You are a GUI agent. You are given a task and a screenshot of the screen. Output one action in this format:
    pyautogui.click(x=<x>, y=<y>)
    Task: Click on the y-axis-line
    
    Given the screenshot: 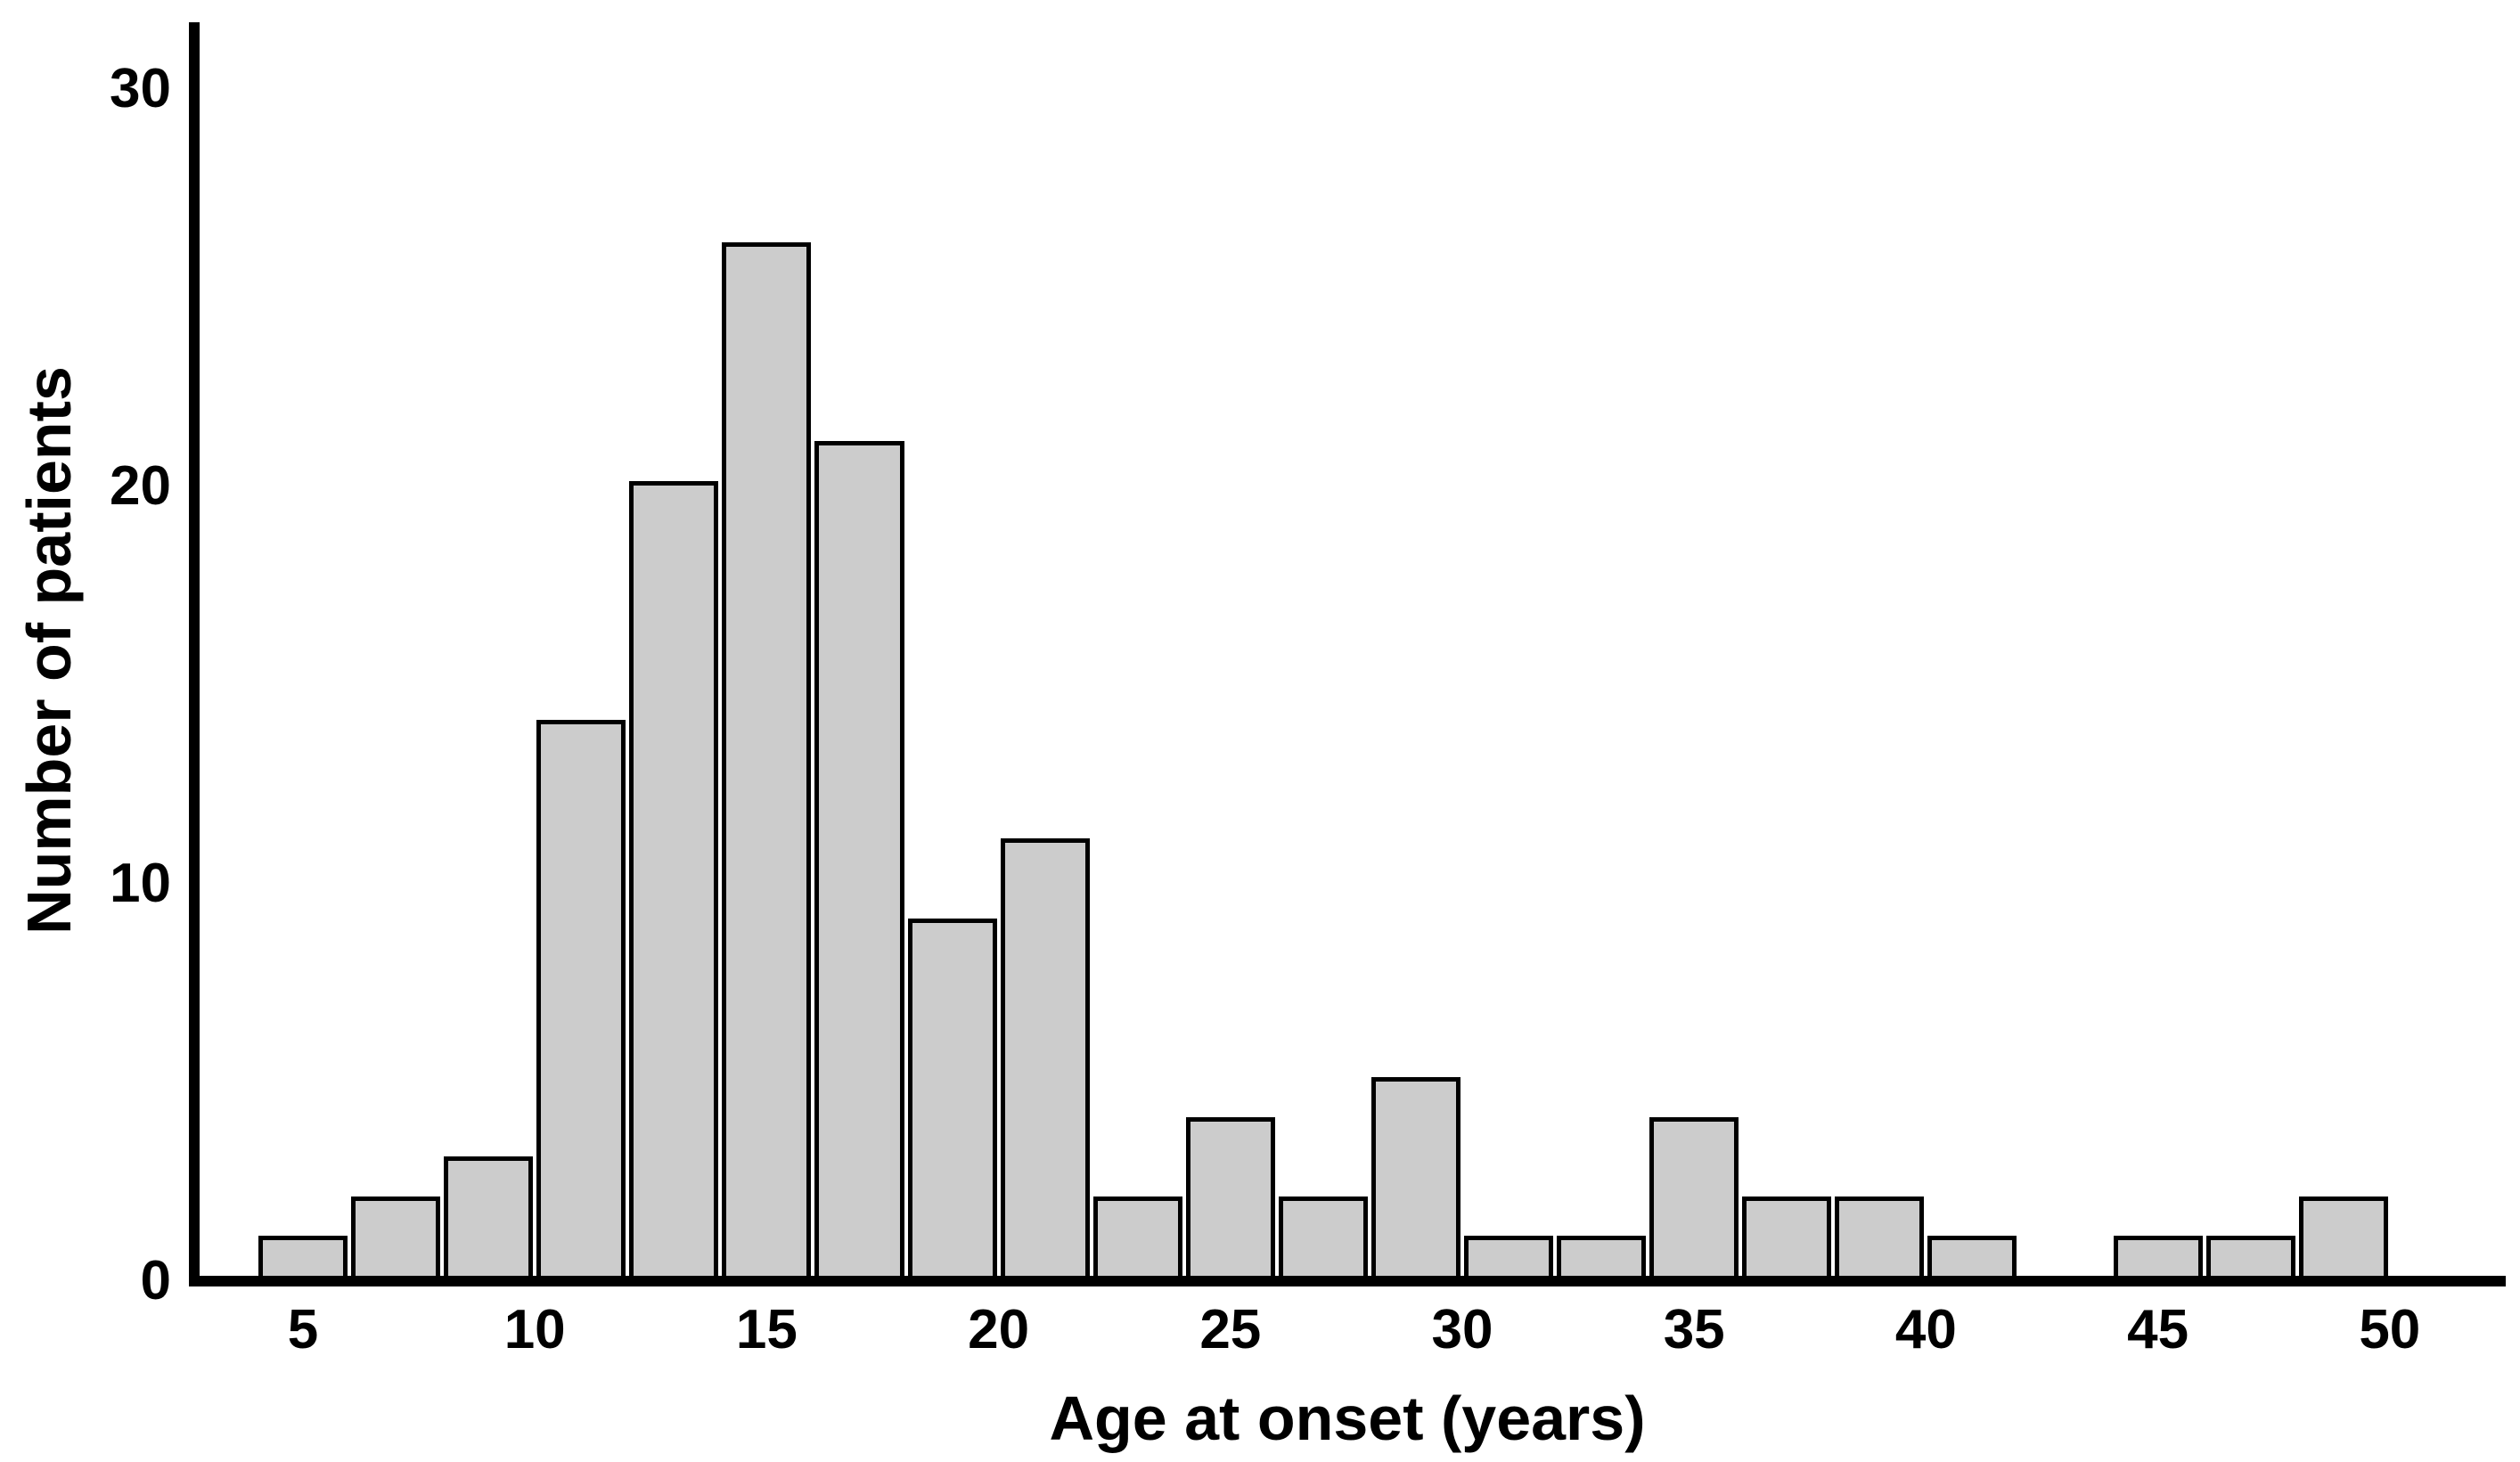 What is the action you would take?
    pyautogui.click(x=194, y=654)
    